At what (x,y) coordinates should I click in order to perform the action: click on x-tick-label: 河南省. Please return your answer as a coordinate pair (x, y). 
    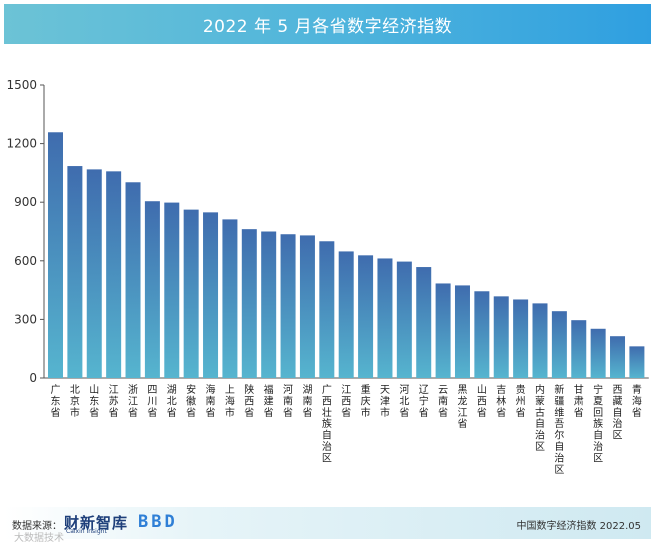
    Looking at the image, I should click on (288, 401).